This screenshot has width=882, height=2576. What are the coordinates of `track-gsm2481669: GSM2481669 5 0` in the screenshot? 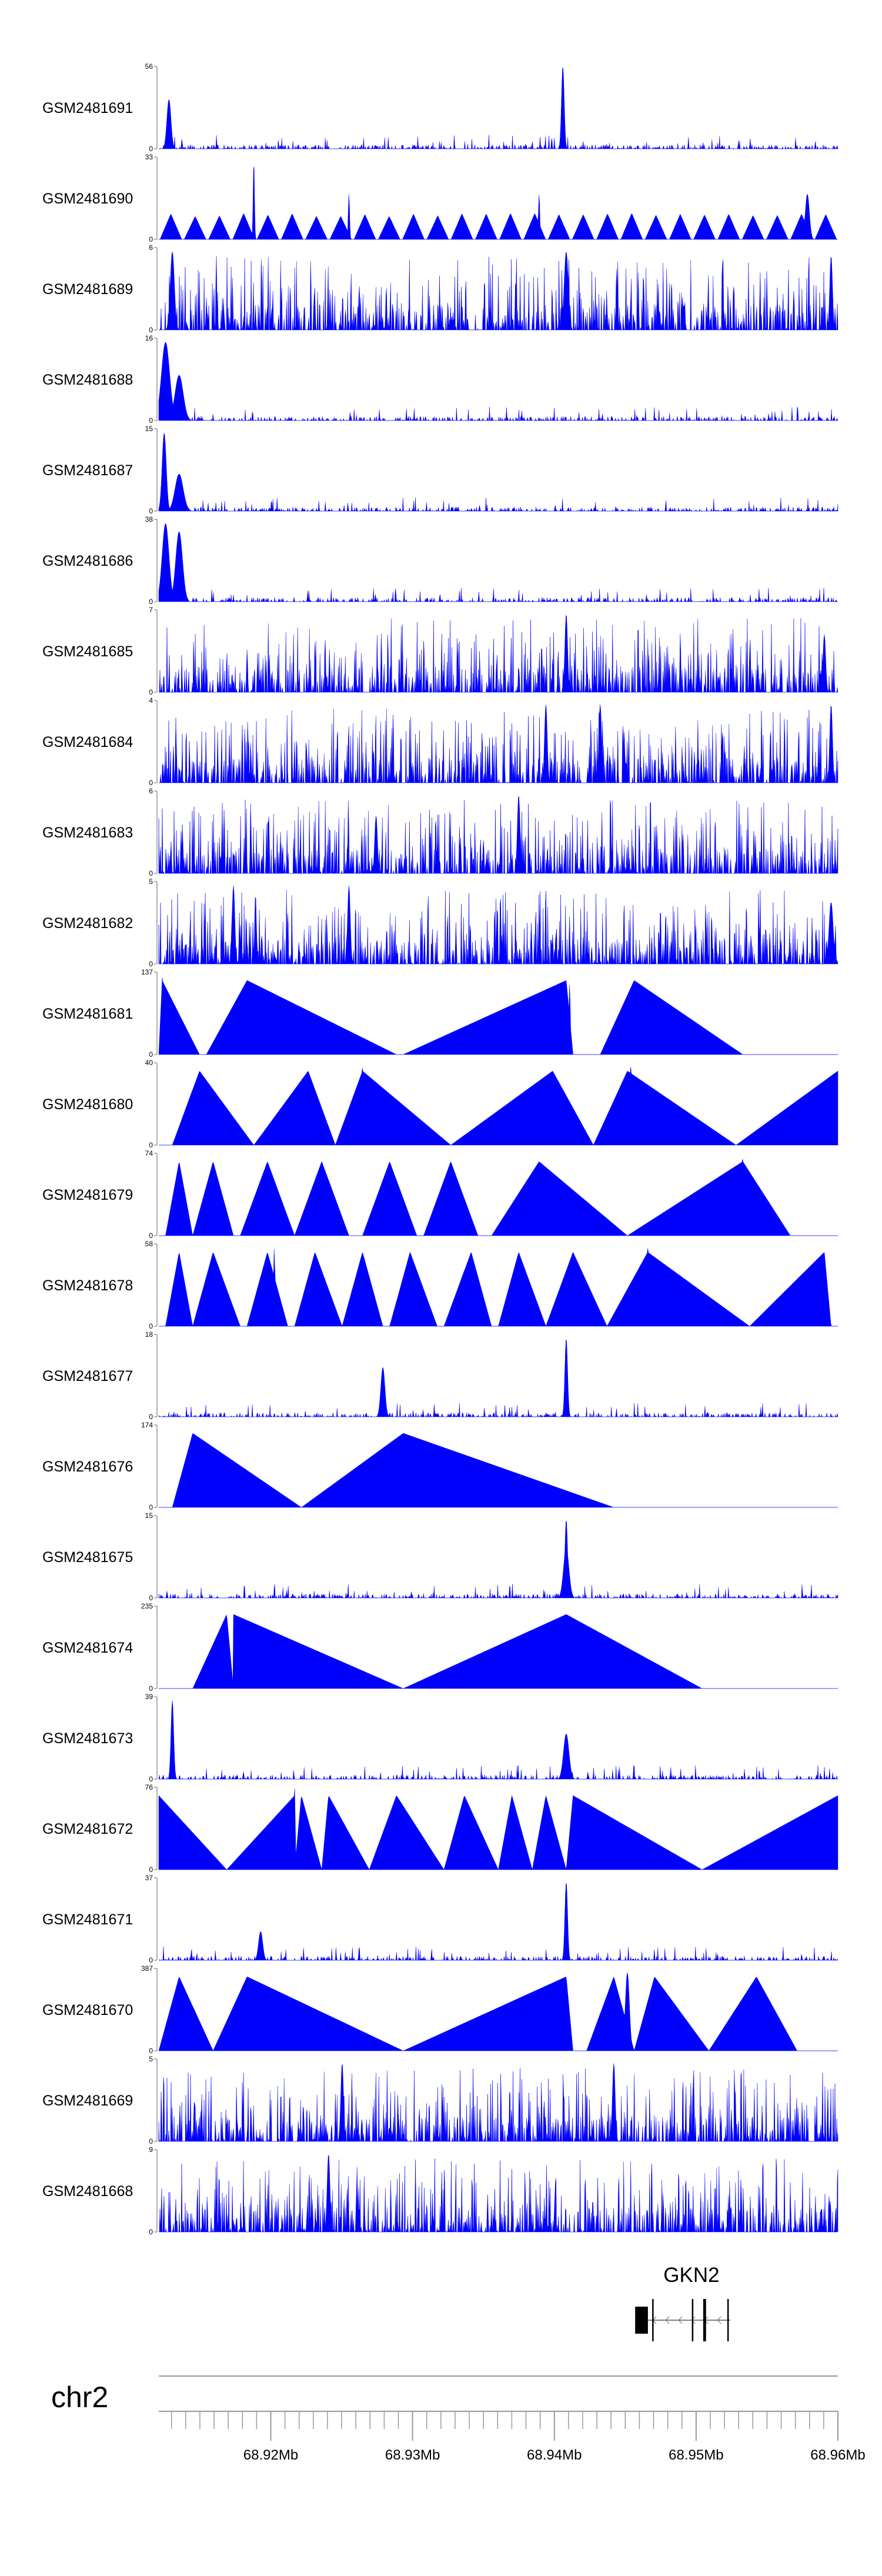 It's located at (440, 2100).